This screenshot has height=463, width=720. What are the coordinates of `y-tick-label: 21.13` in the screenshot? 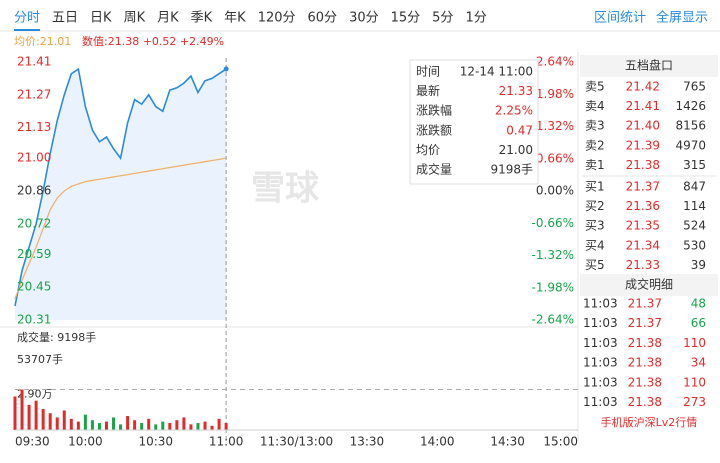 It's located at (34, 127).